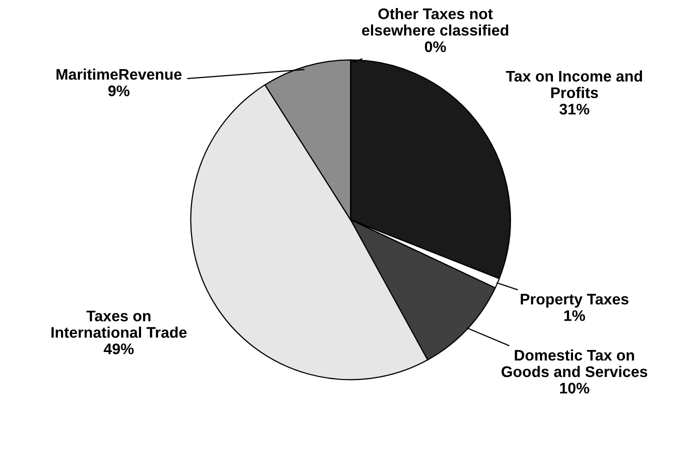 This screenshot has height=450, width=698. I want to click on category-label: Other Taxes not elsewhere classified, so click(435, 22).